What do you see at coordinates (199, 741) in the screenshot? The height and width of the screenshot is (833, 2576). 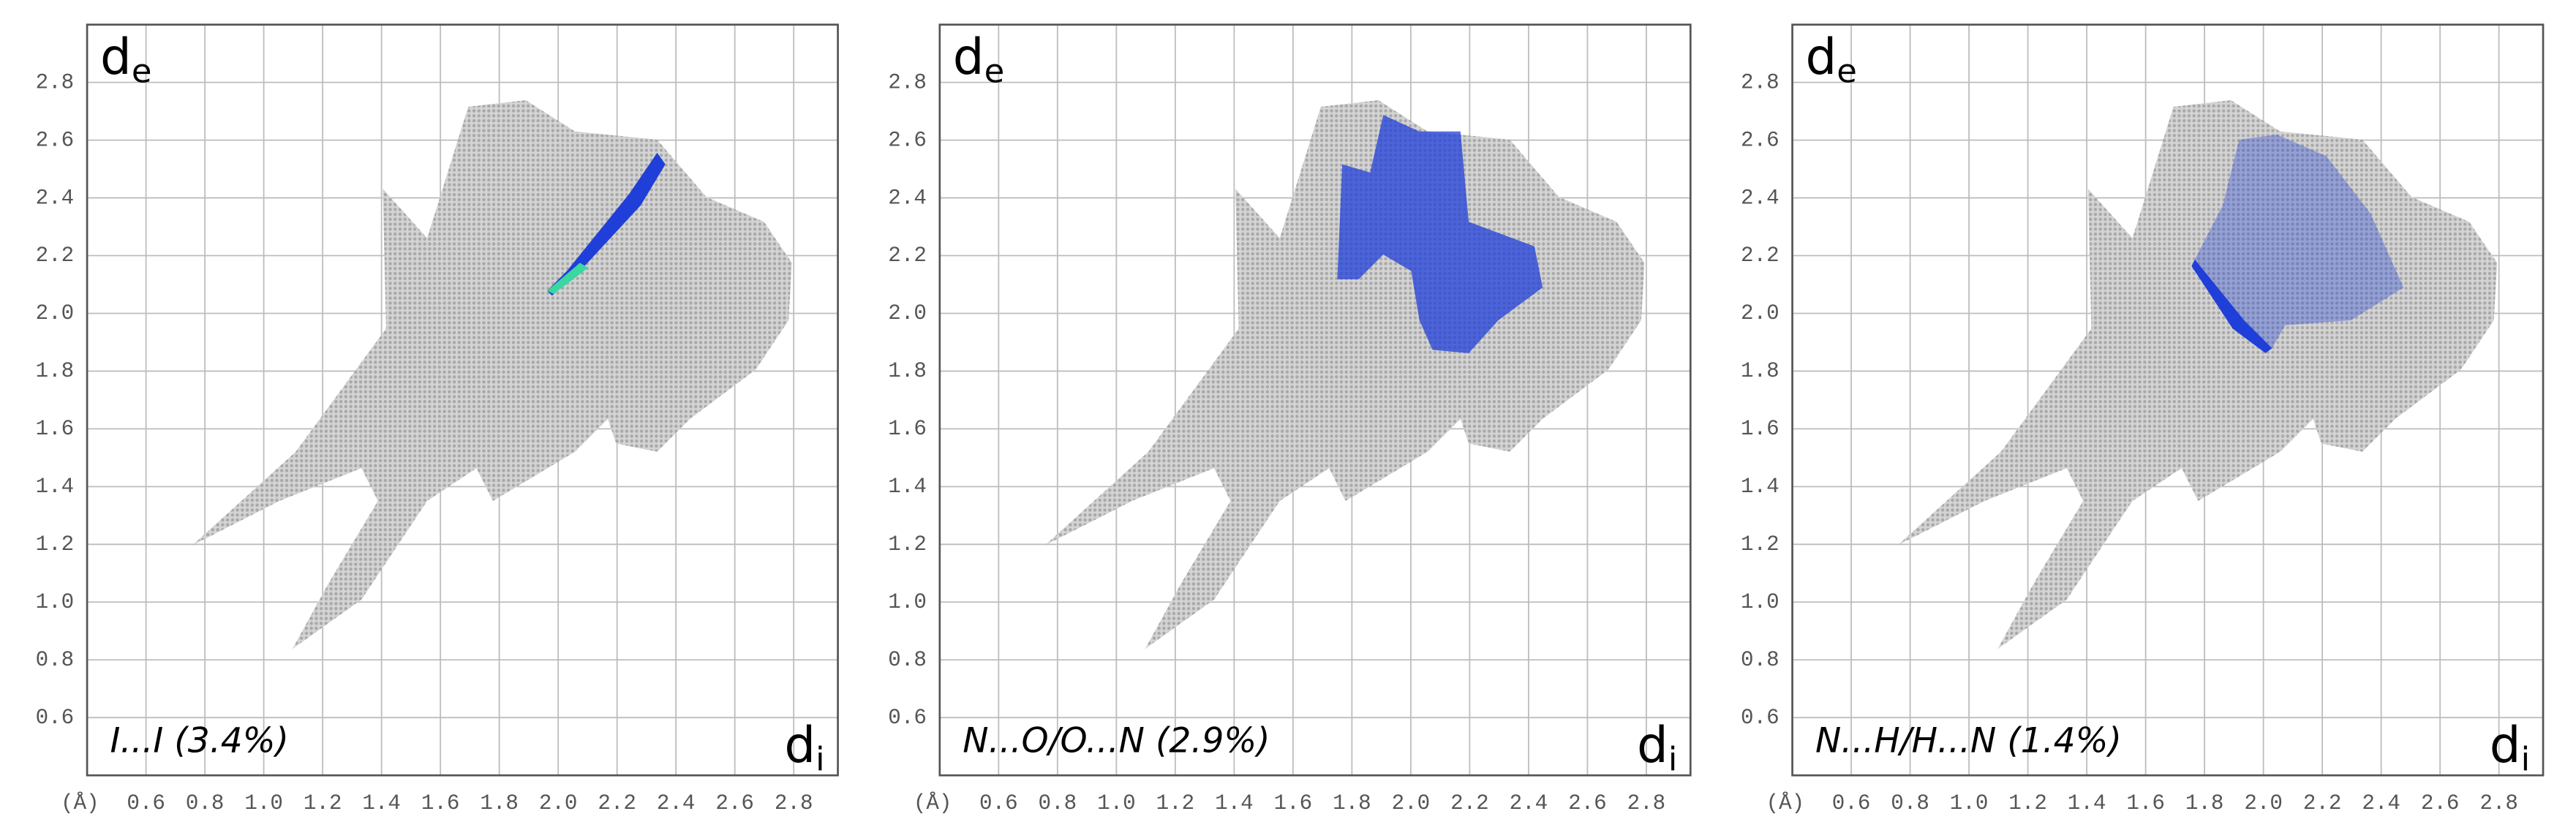 I see `annotation: I...I (3.4%)` at bounding box center [199, 741].